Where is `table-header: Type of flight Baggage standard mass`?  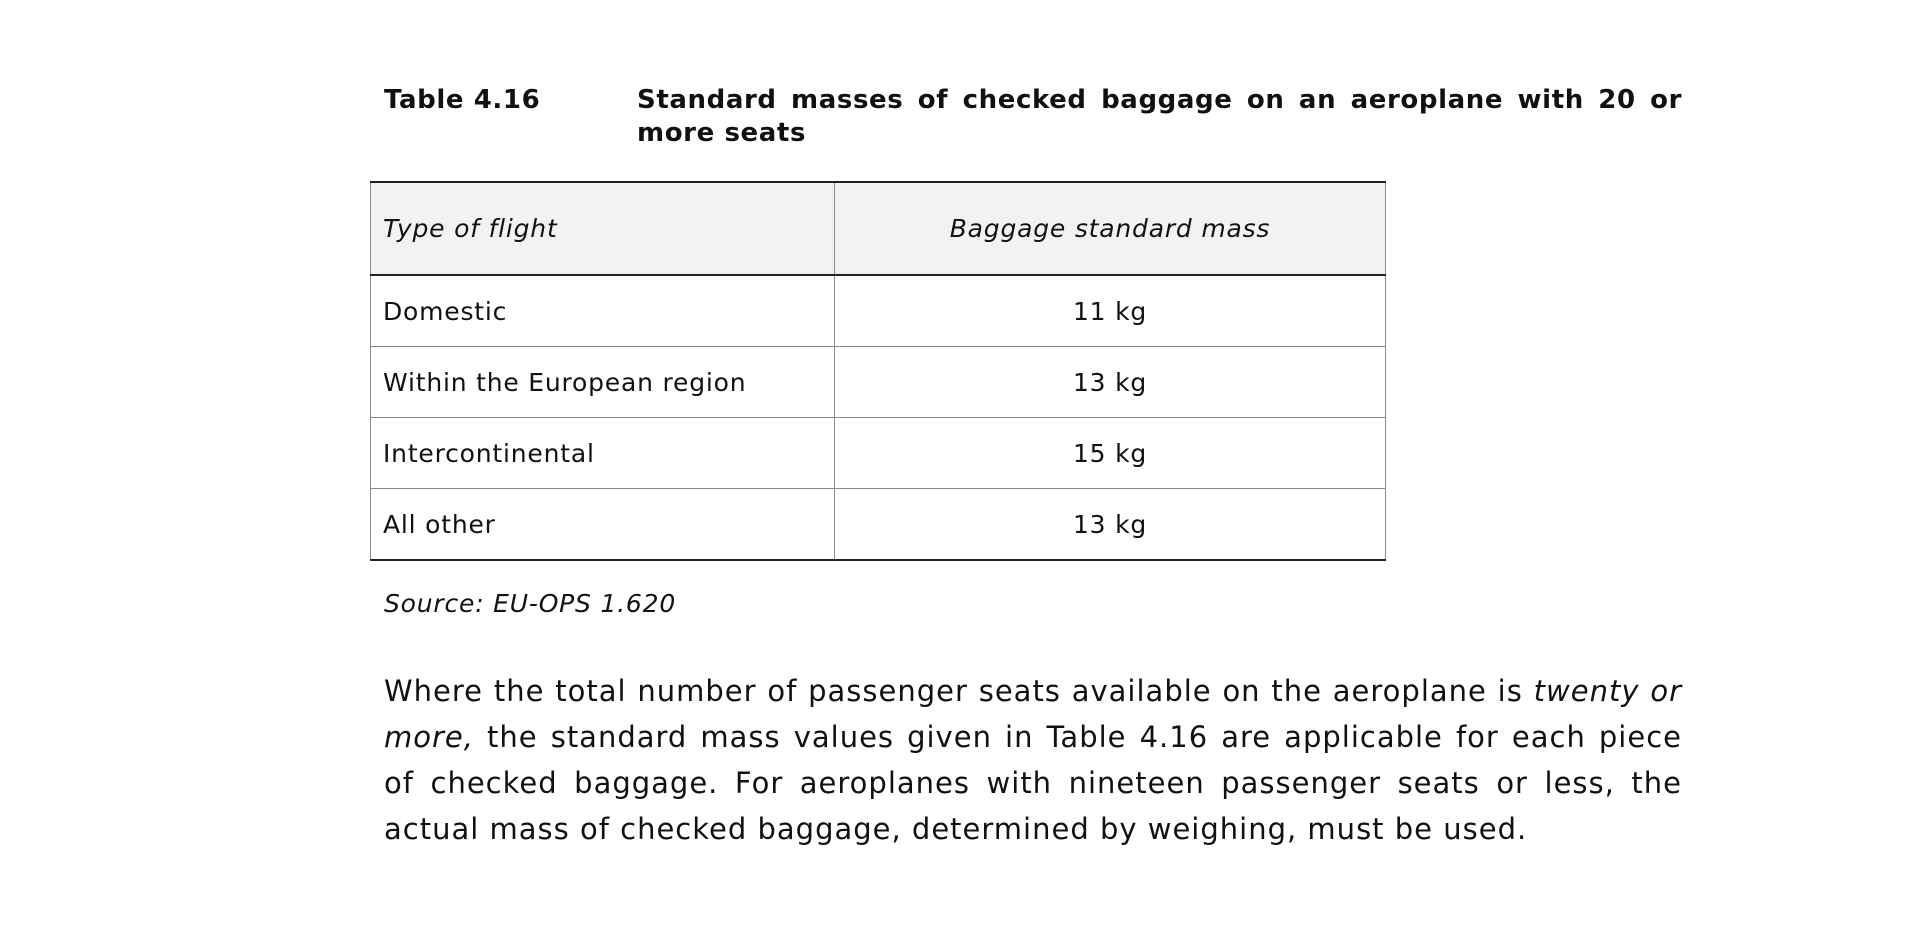
table-header: Type of flight Baggage standard mass is located at coordinates (878, 228).